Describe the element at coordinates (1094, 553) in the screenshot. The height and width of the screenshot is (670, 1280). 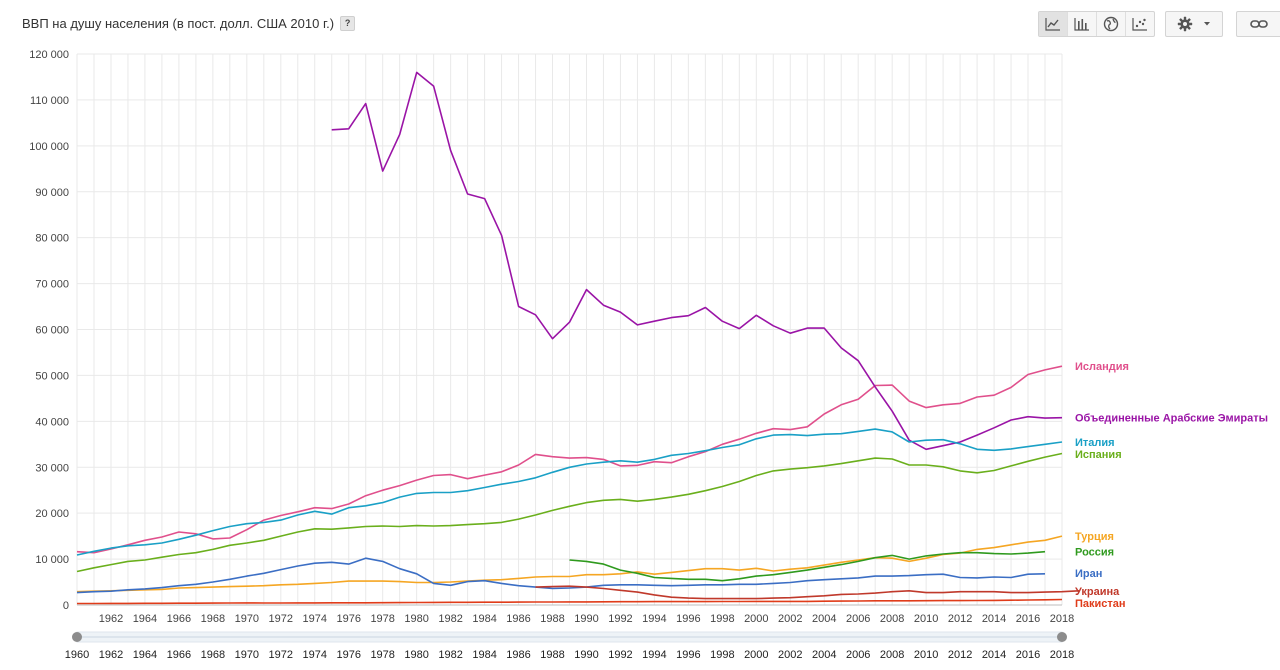
I see `series-label: Россия` at that location.